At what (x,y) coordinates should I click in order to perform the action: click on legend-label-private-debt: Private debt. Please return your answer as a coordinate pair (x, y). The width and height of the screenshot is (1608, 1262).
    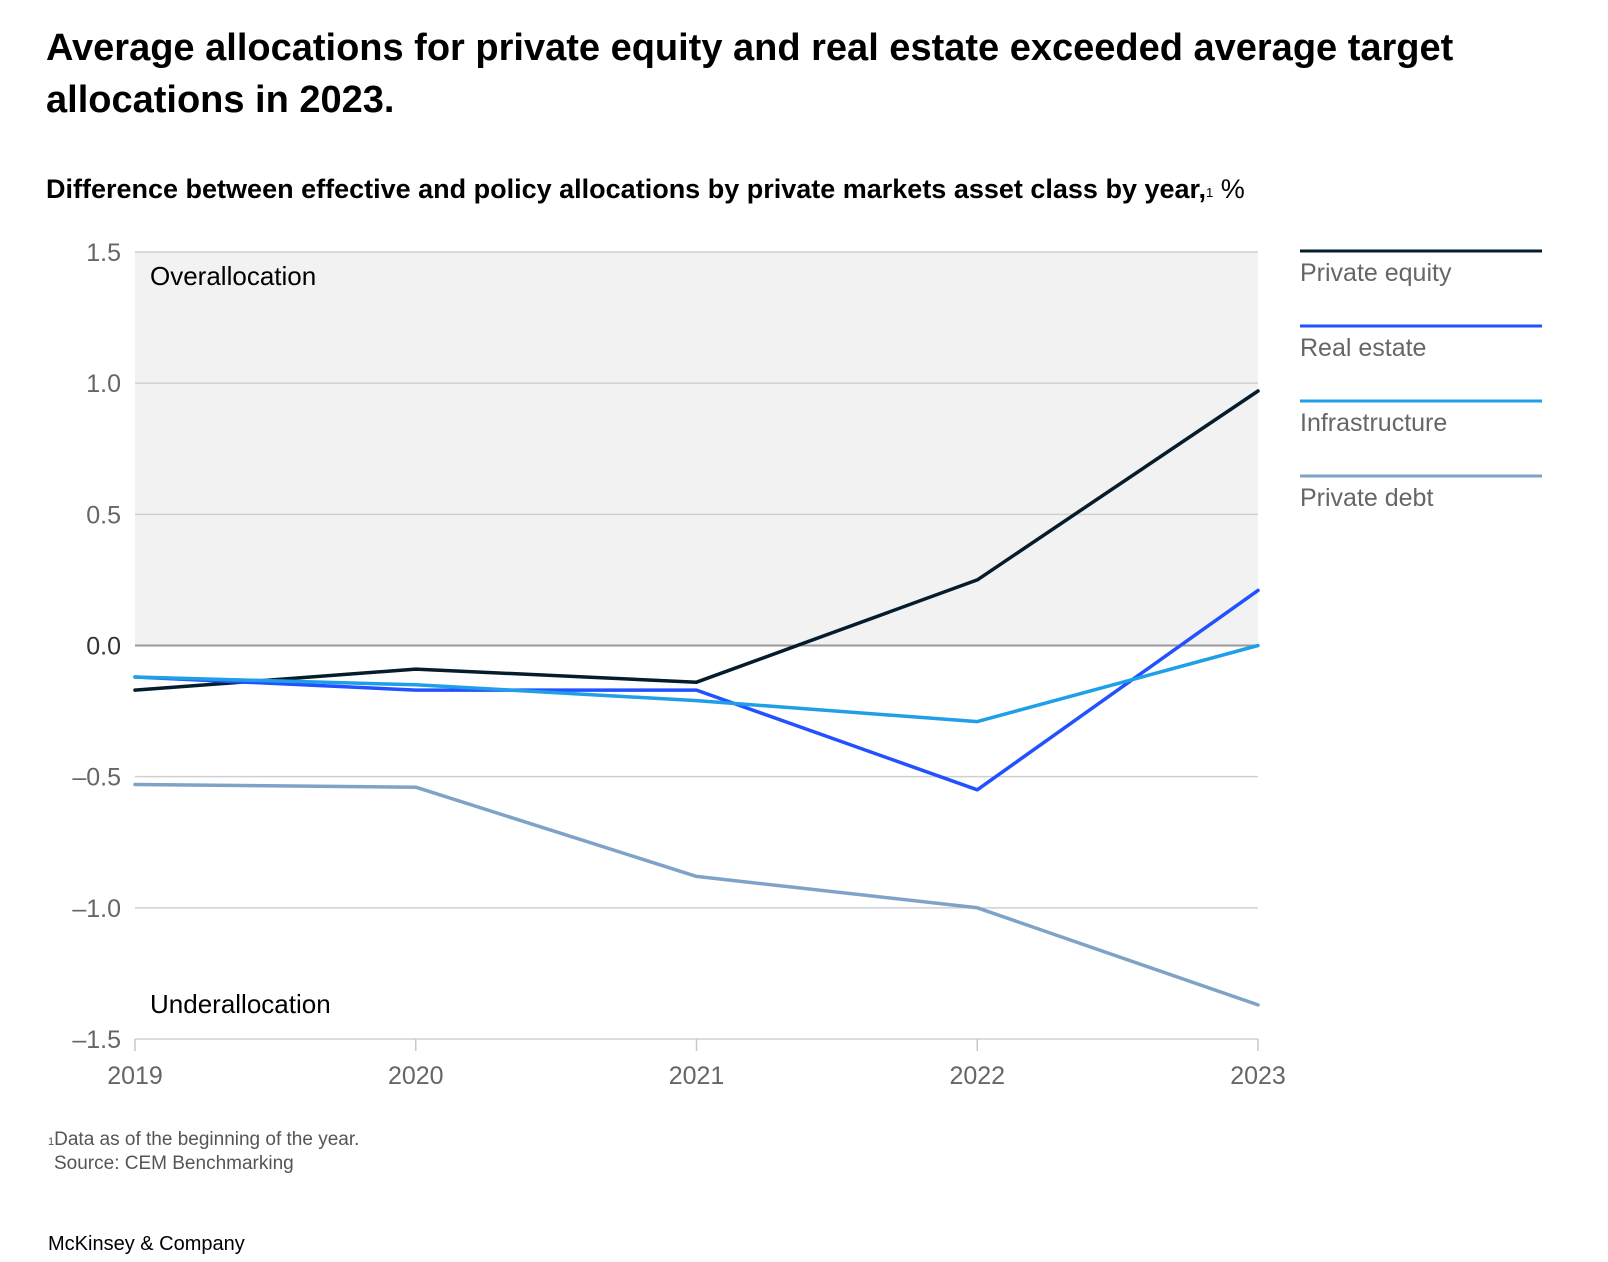
    Looking at the image, I should click on (1366, 498).